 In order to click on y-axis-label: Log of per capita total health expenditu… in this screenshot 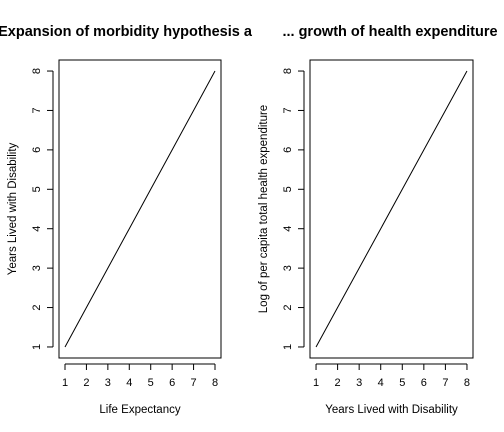, I will do `click(264, 209)`.